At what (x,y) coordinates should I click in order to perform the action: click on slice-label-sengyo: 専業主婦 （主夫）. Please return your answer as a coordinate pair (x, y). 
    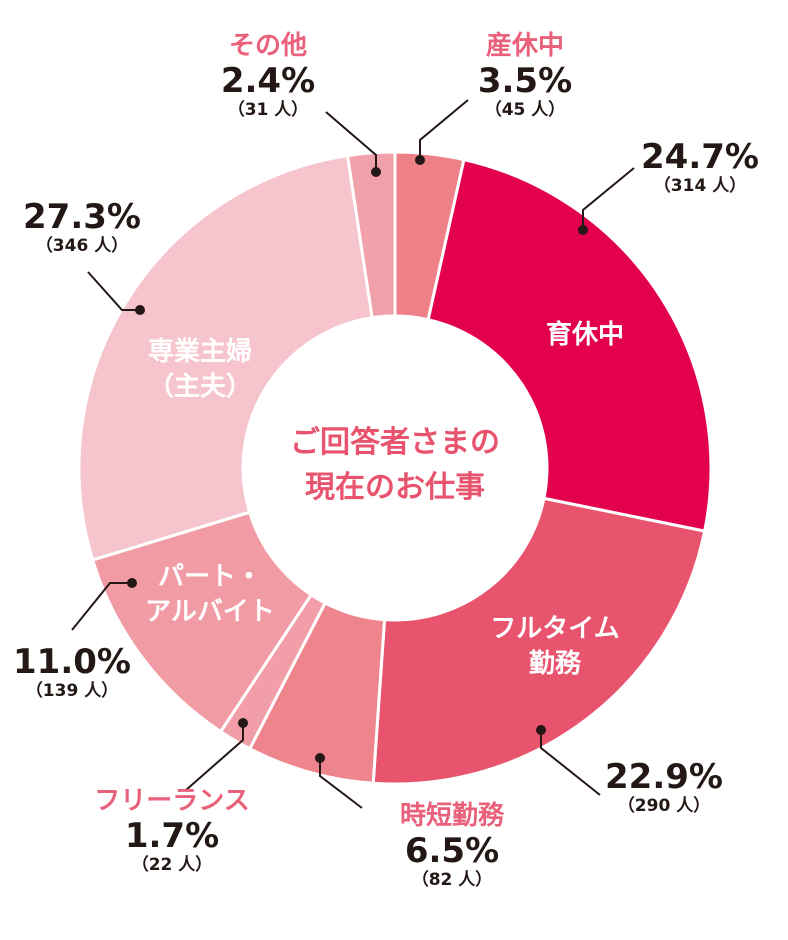
    Looking at the image, I should click on (200, 370).